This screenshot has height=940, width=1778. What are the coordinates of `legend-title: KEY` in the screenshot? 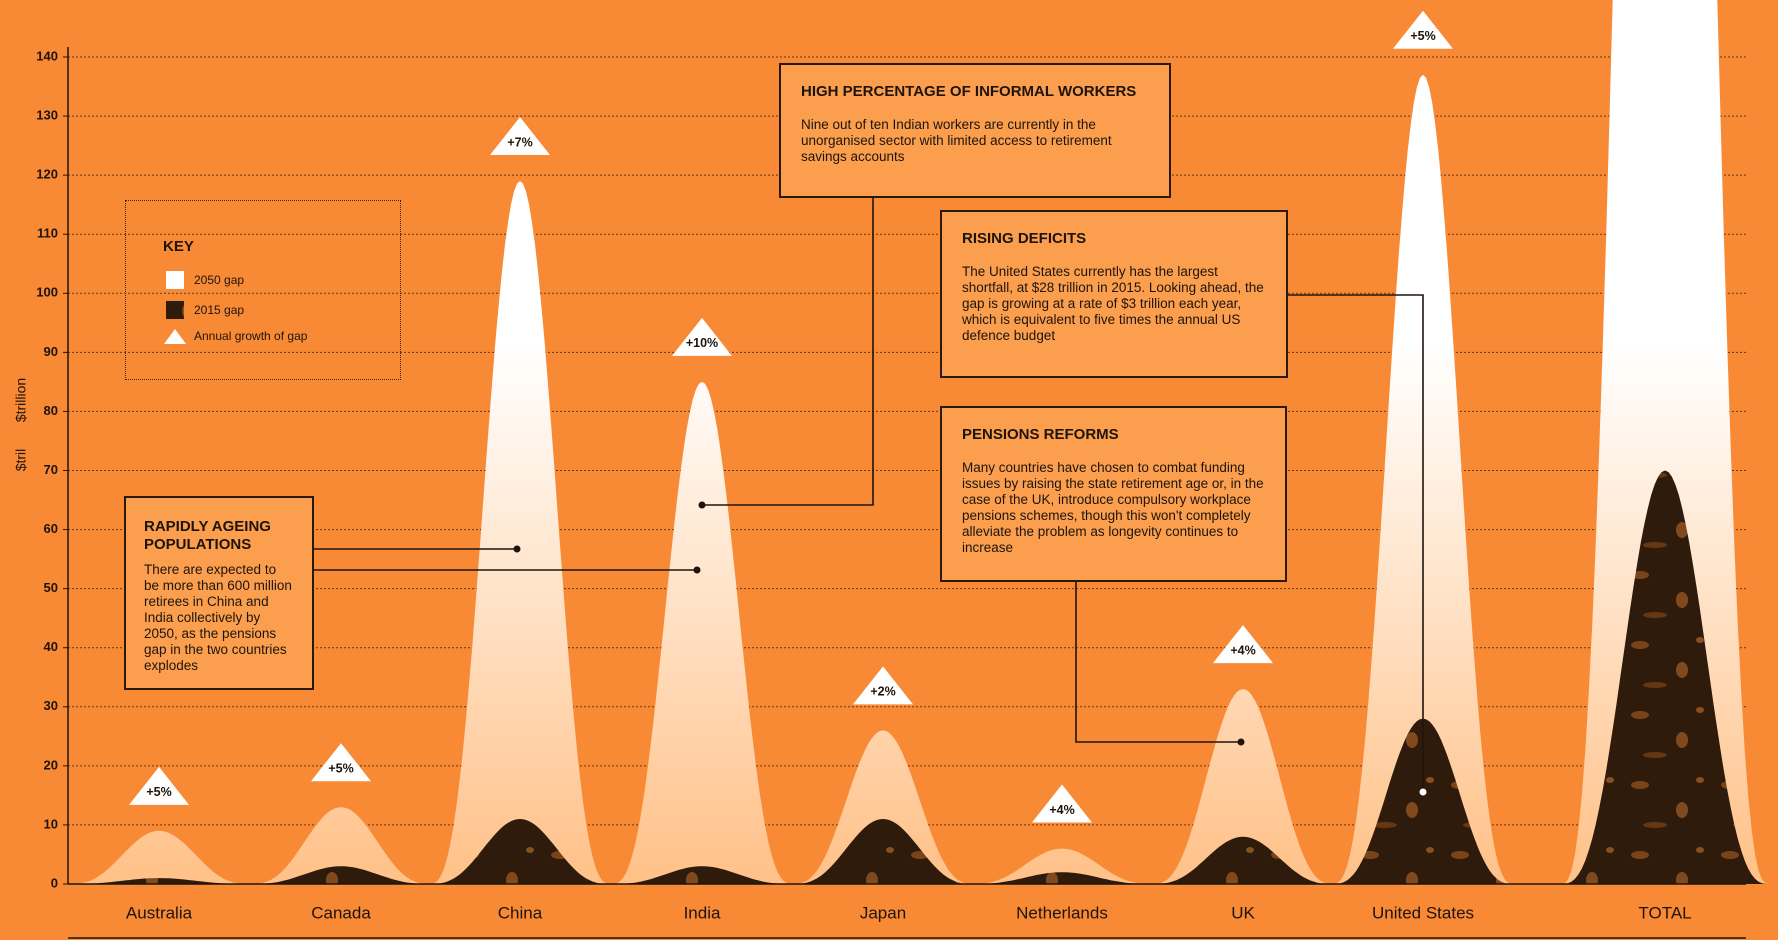 It's located at (178, 246).